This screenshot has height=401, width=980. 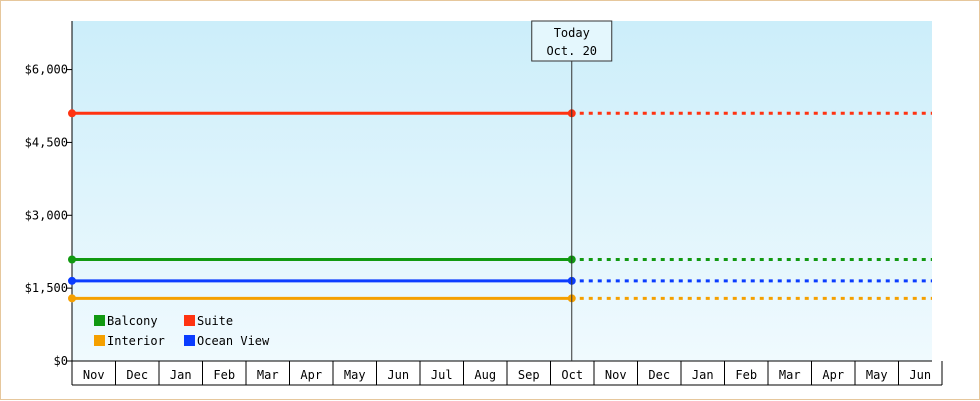 What do you see at coordinates (571, 51) in the screenshot?
I see `today-date: Oct. 20` at bounding box center [571, 51].